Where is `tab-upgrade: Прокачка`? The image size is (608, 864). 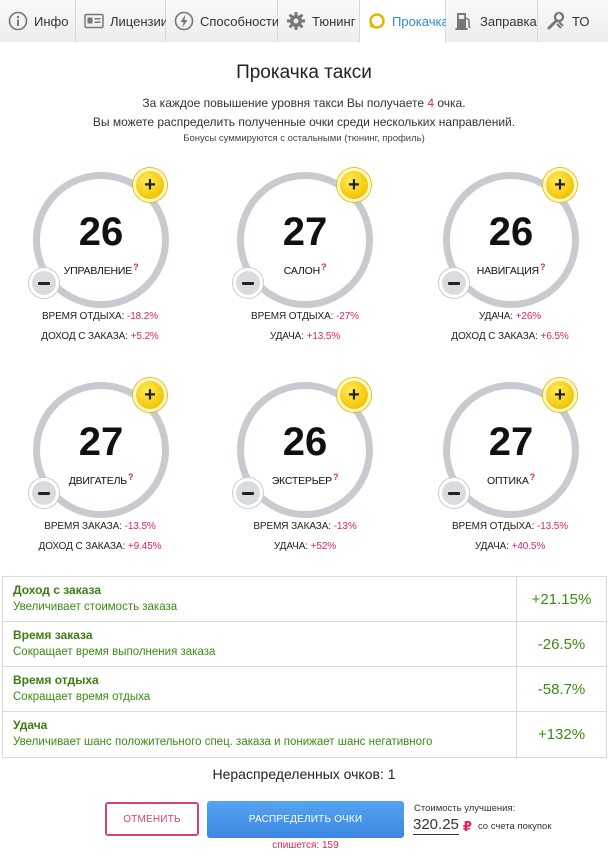
tab-upgrade: Прокачка is located at coordinates (404, 21).